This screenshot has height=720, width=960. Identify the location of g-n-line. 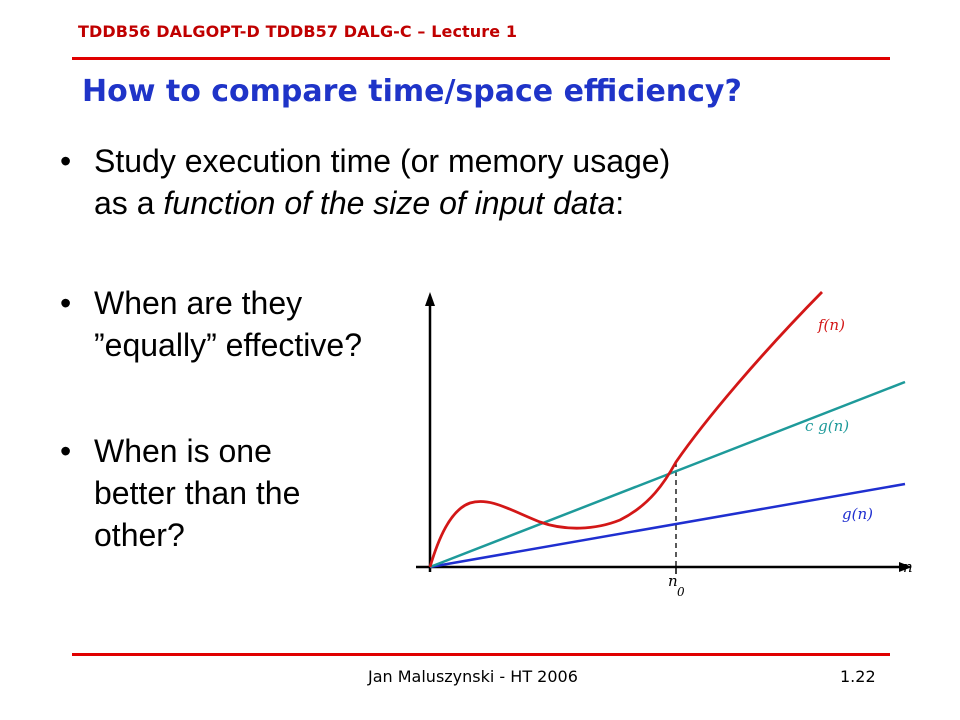
(667, 525).